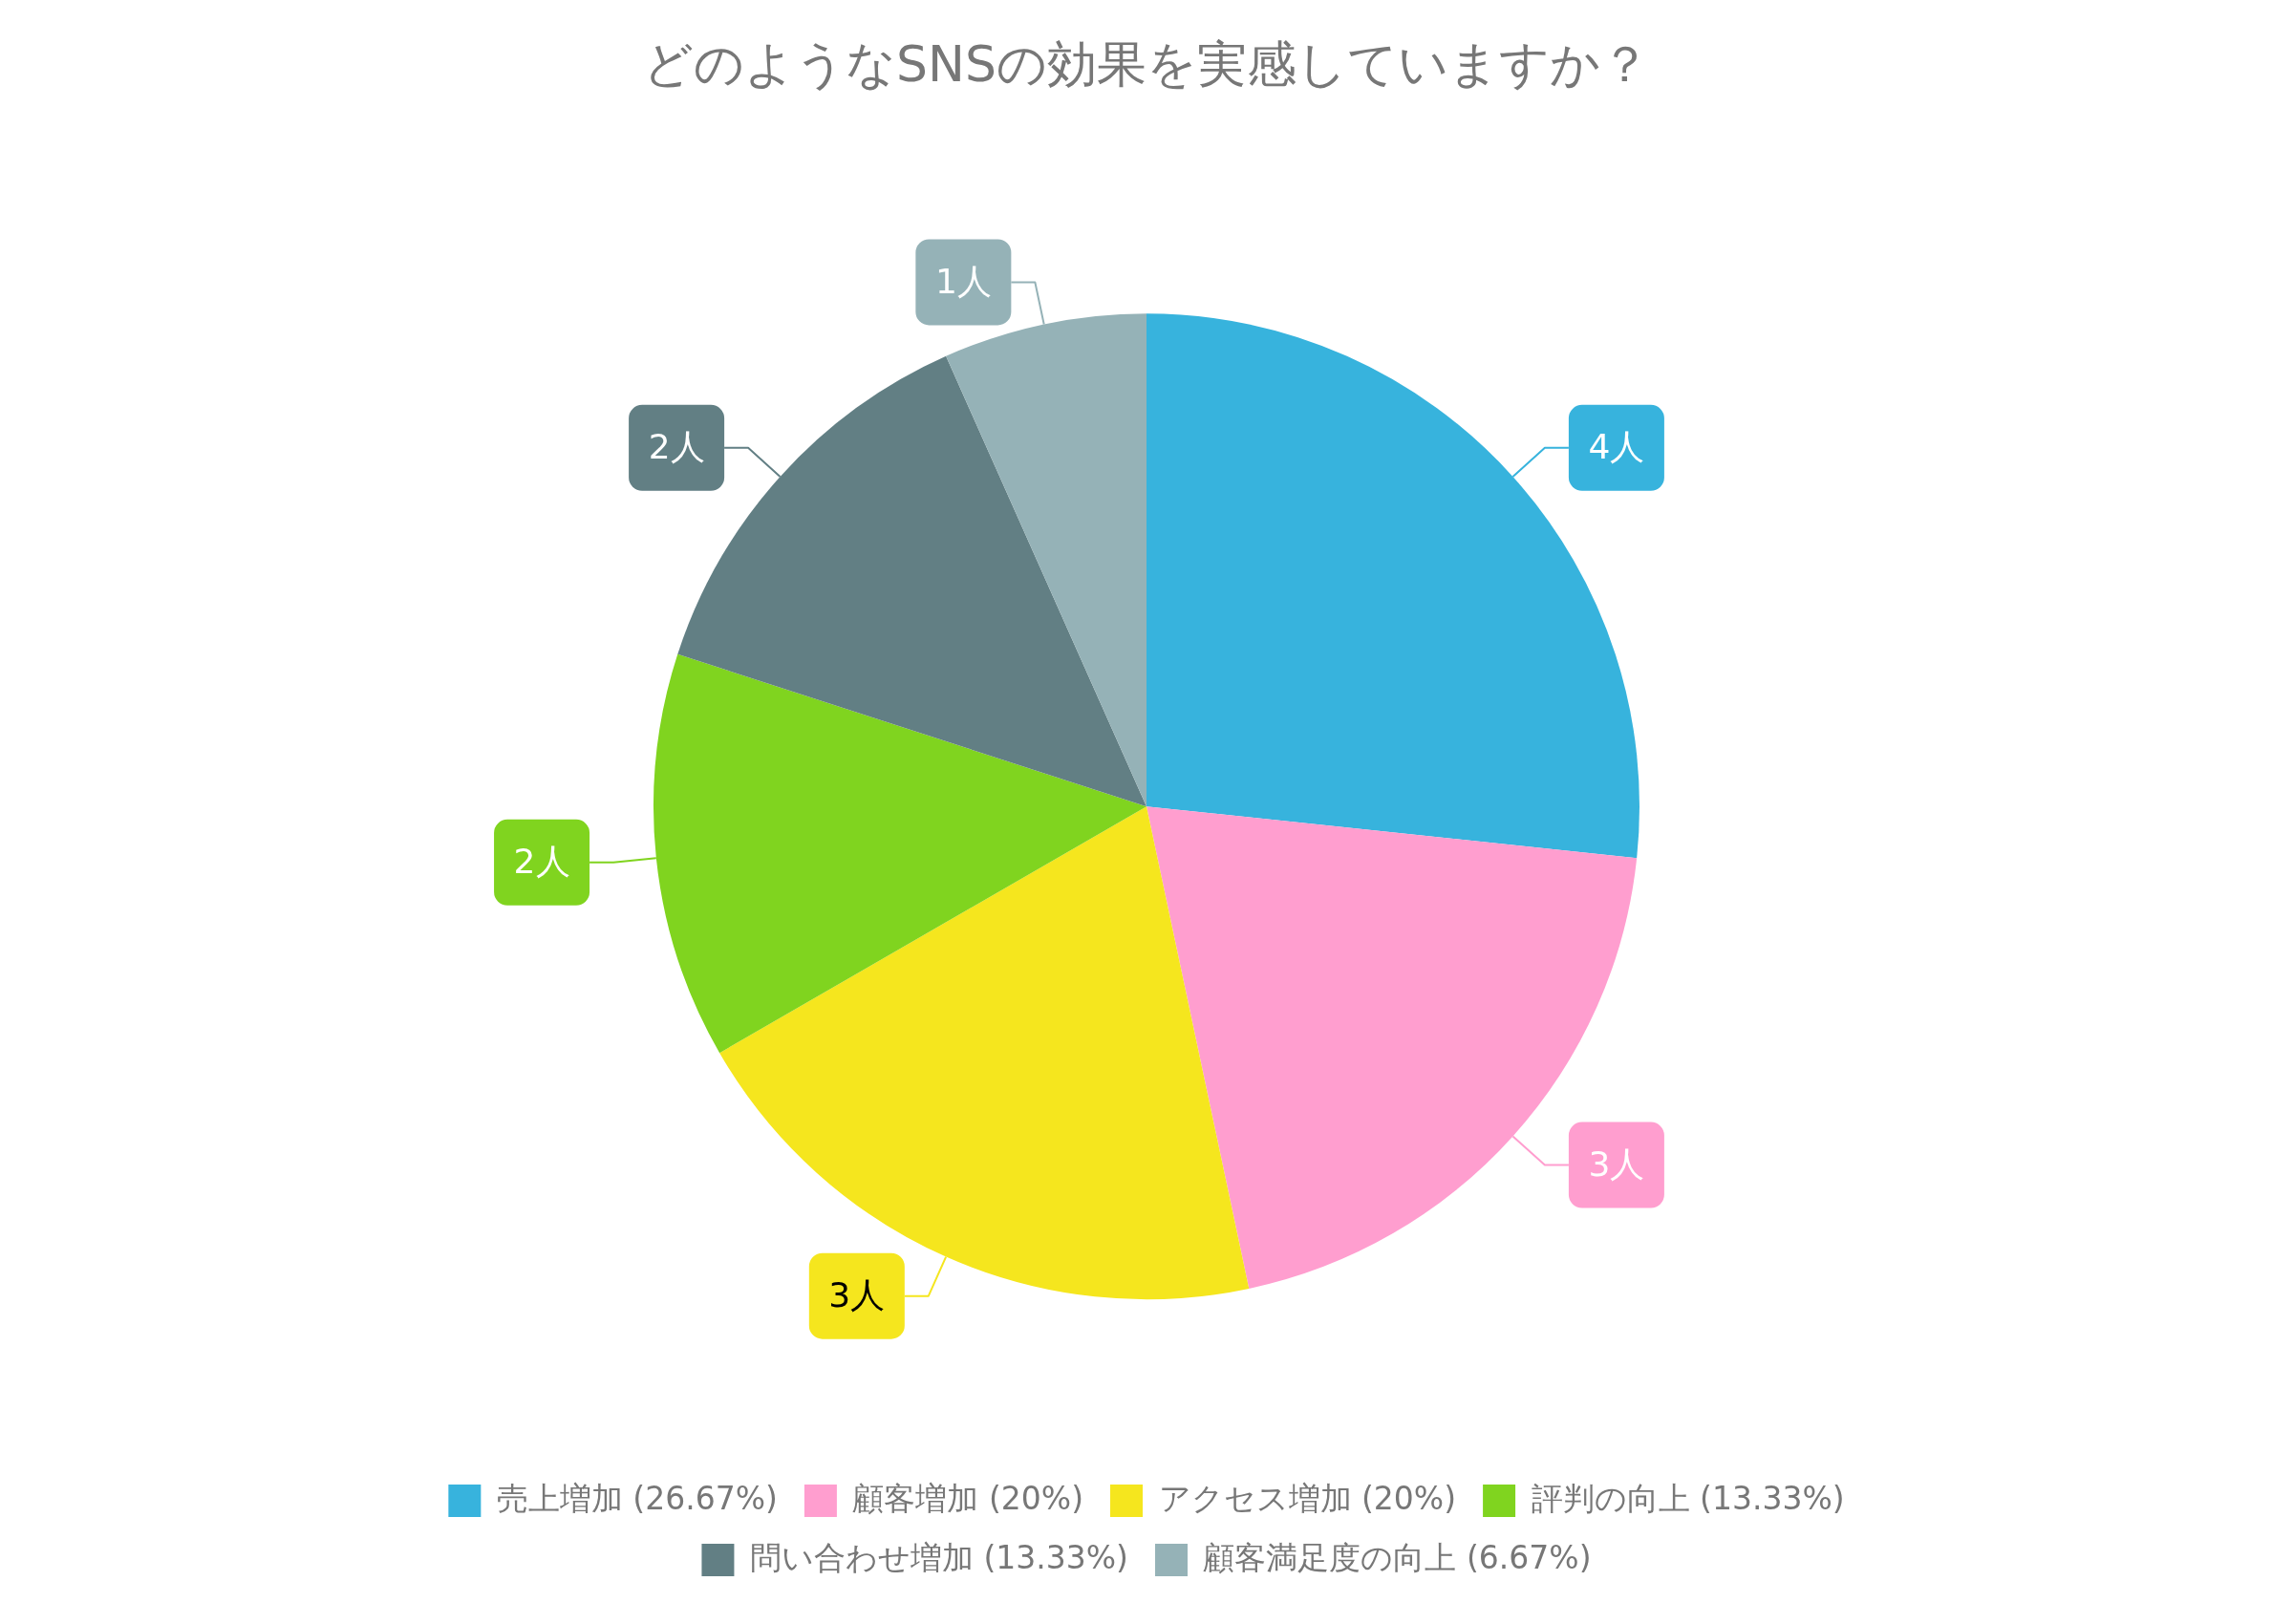 The width and height of the screenshot is (2293, 1624). Describe the element at coordinates (939, 1557) in the screenshot. I see `legend-label: 問い合わせ増加 (13.33%)` at that location.